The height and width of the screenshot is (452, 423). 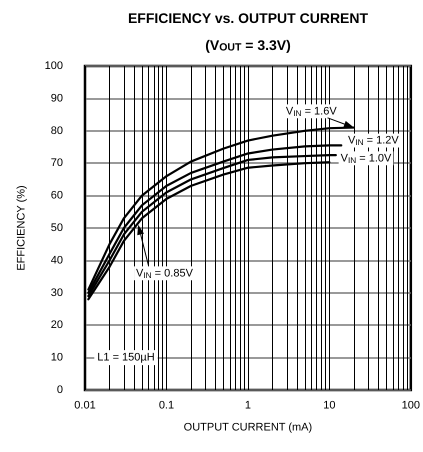 I want to click on annotation: L1 = 150µH, so click(x=126, y=358).